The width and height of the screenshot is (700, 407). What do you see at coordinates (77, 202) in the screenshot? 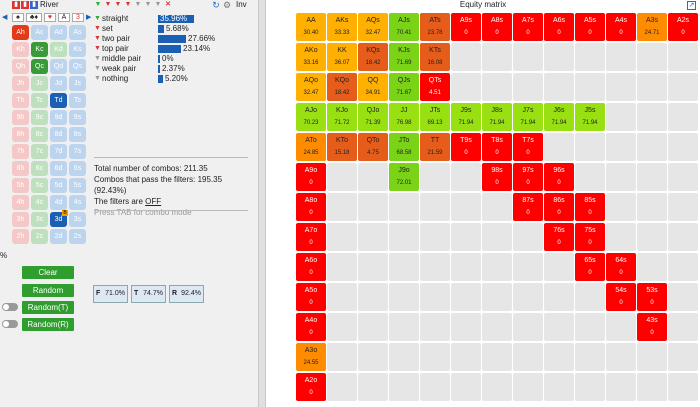
I see `card-4s: 4s` at bounding box center [77, 202].